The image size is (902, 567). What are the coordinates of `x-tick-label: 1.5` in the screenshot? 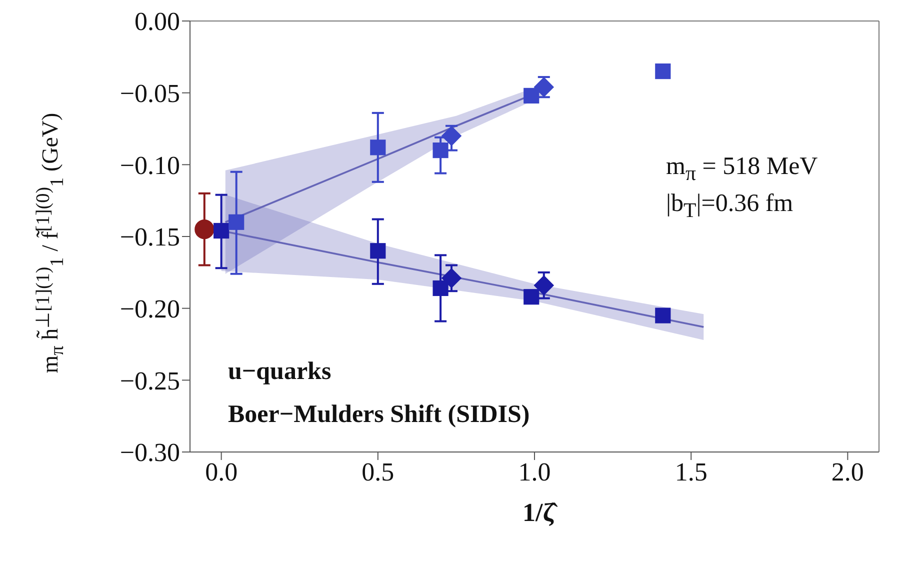 It's located at (691, 471).